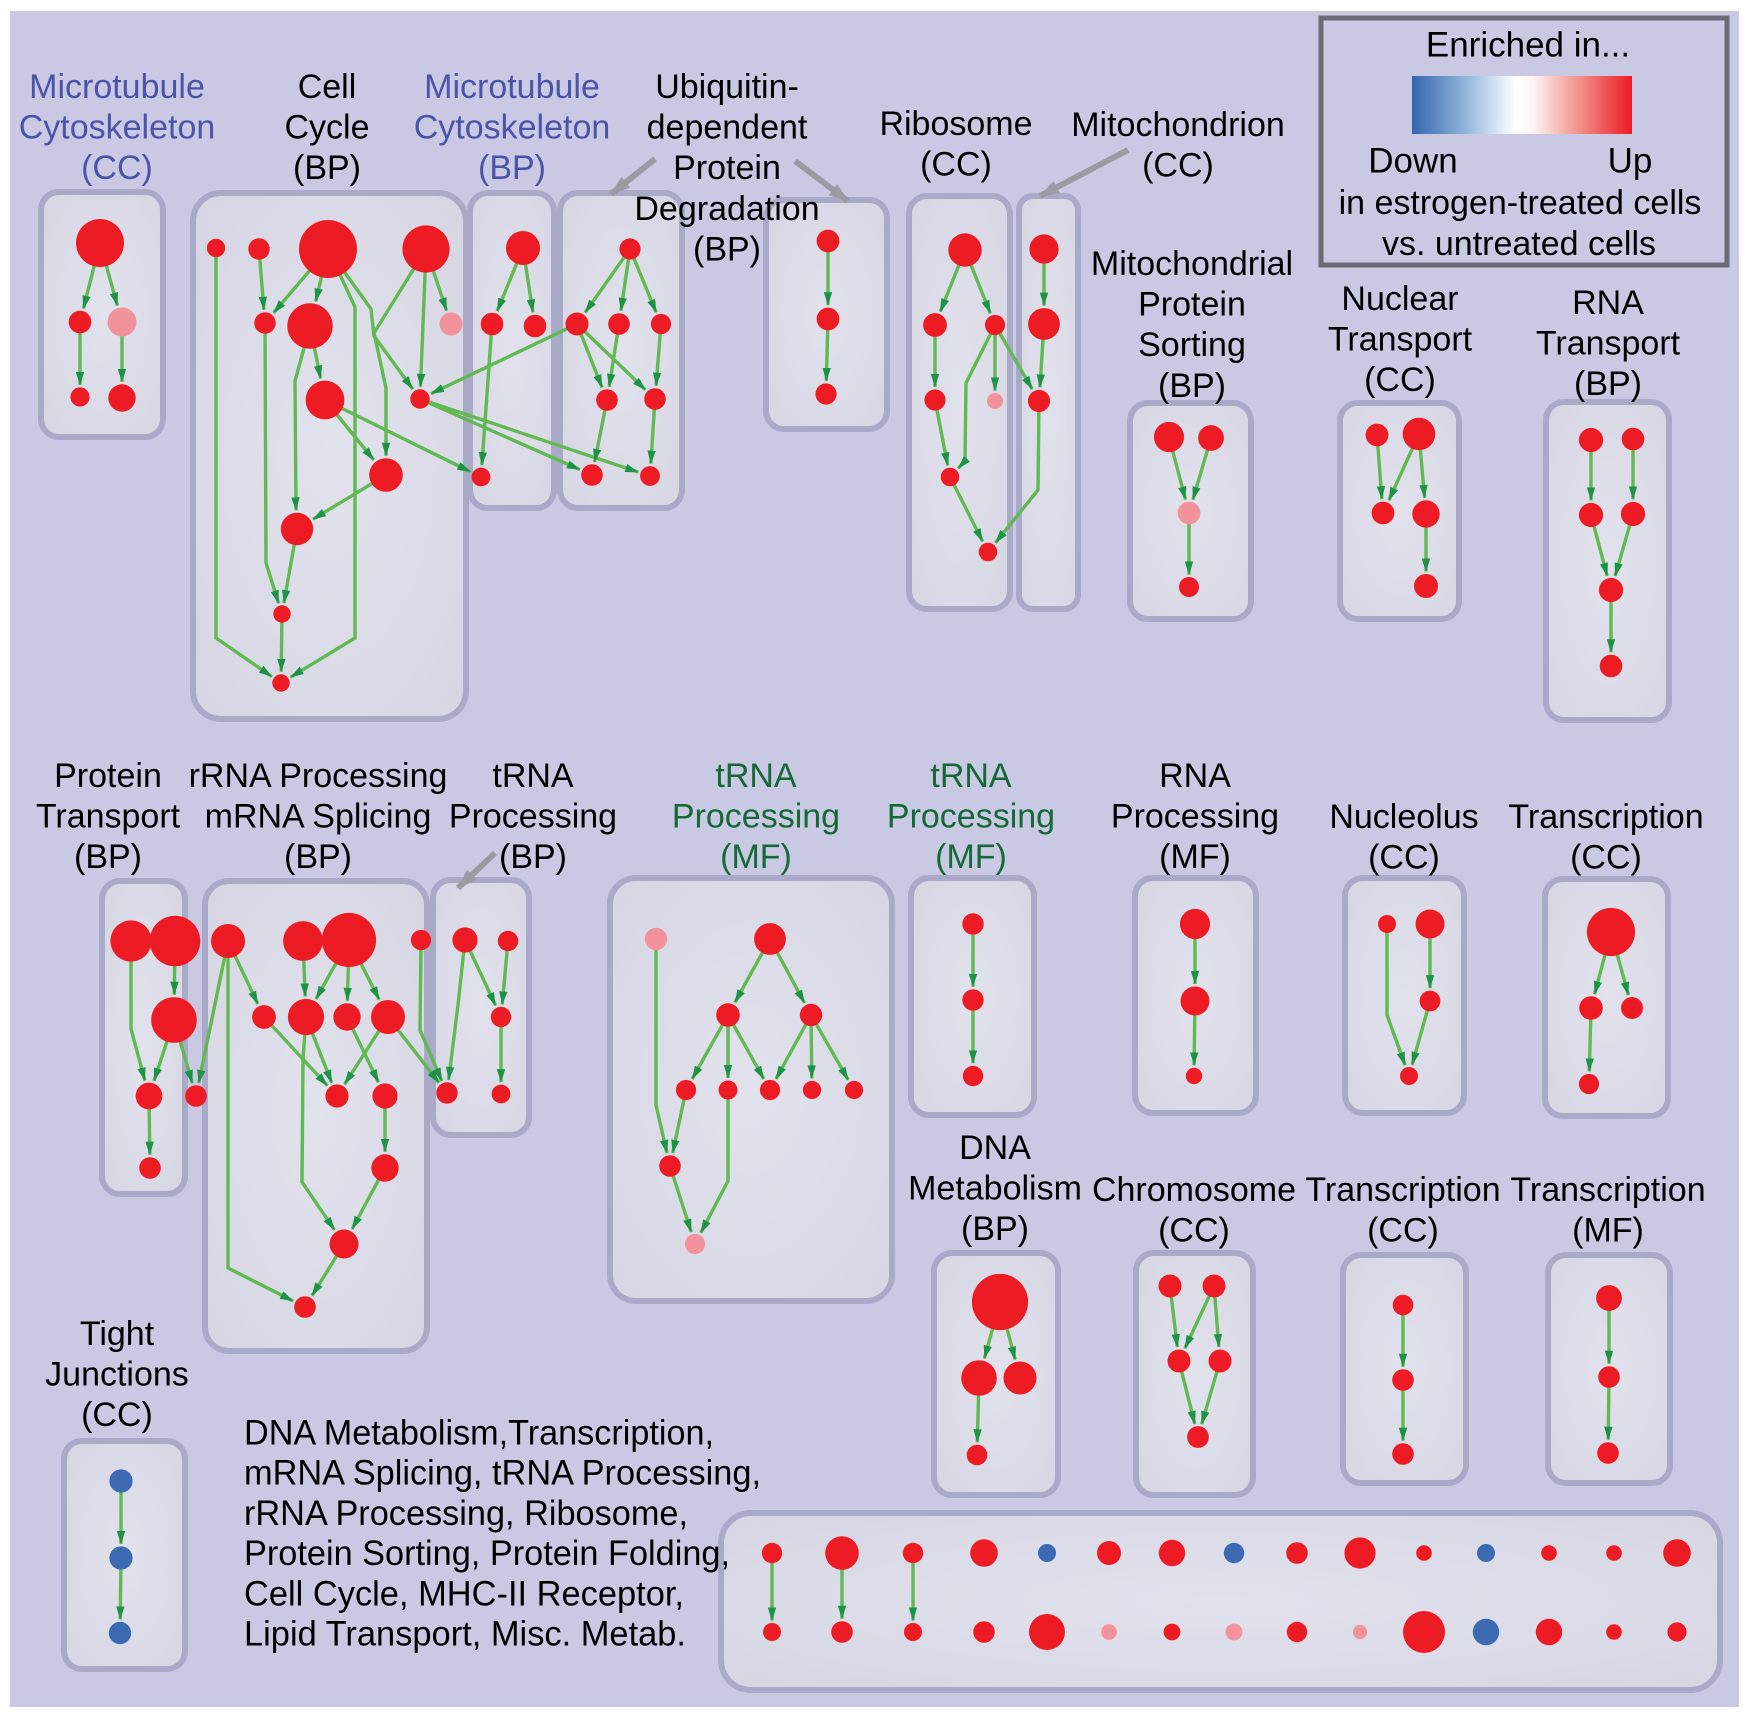 The image size is (1750, 1715). Describe the element at coordinates (502, 1473) in the screenshot. I see `svg-text:mRNA Splicing, tRNA Processing: mRNA Splicing, tRNA Processing,` at that location.